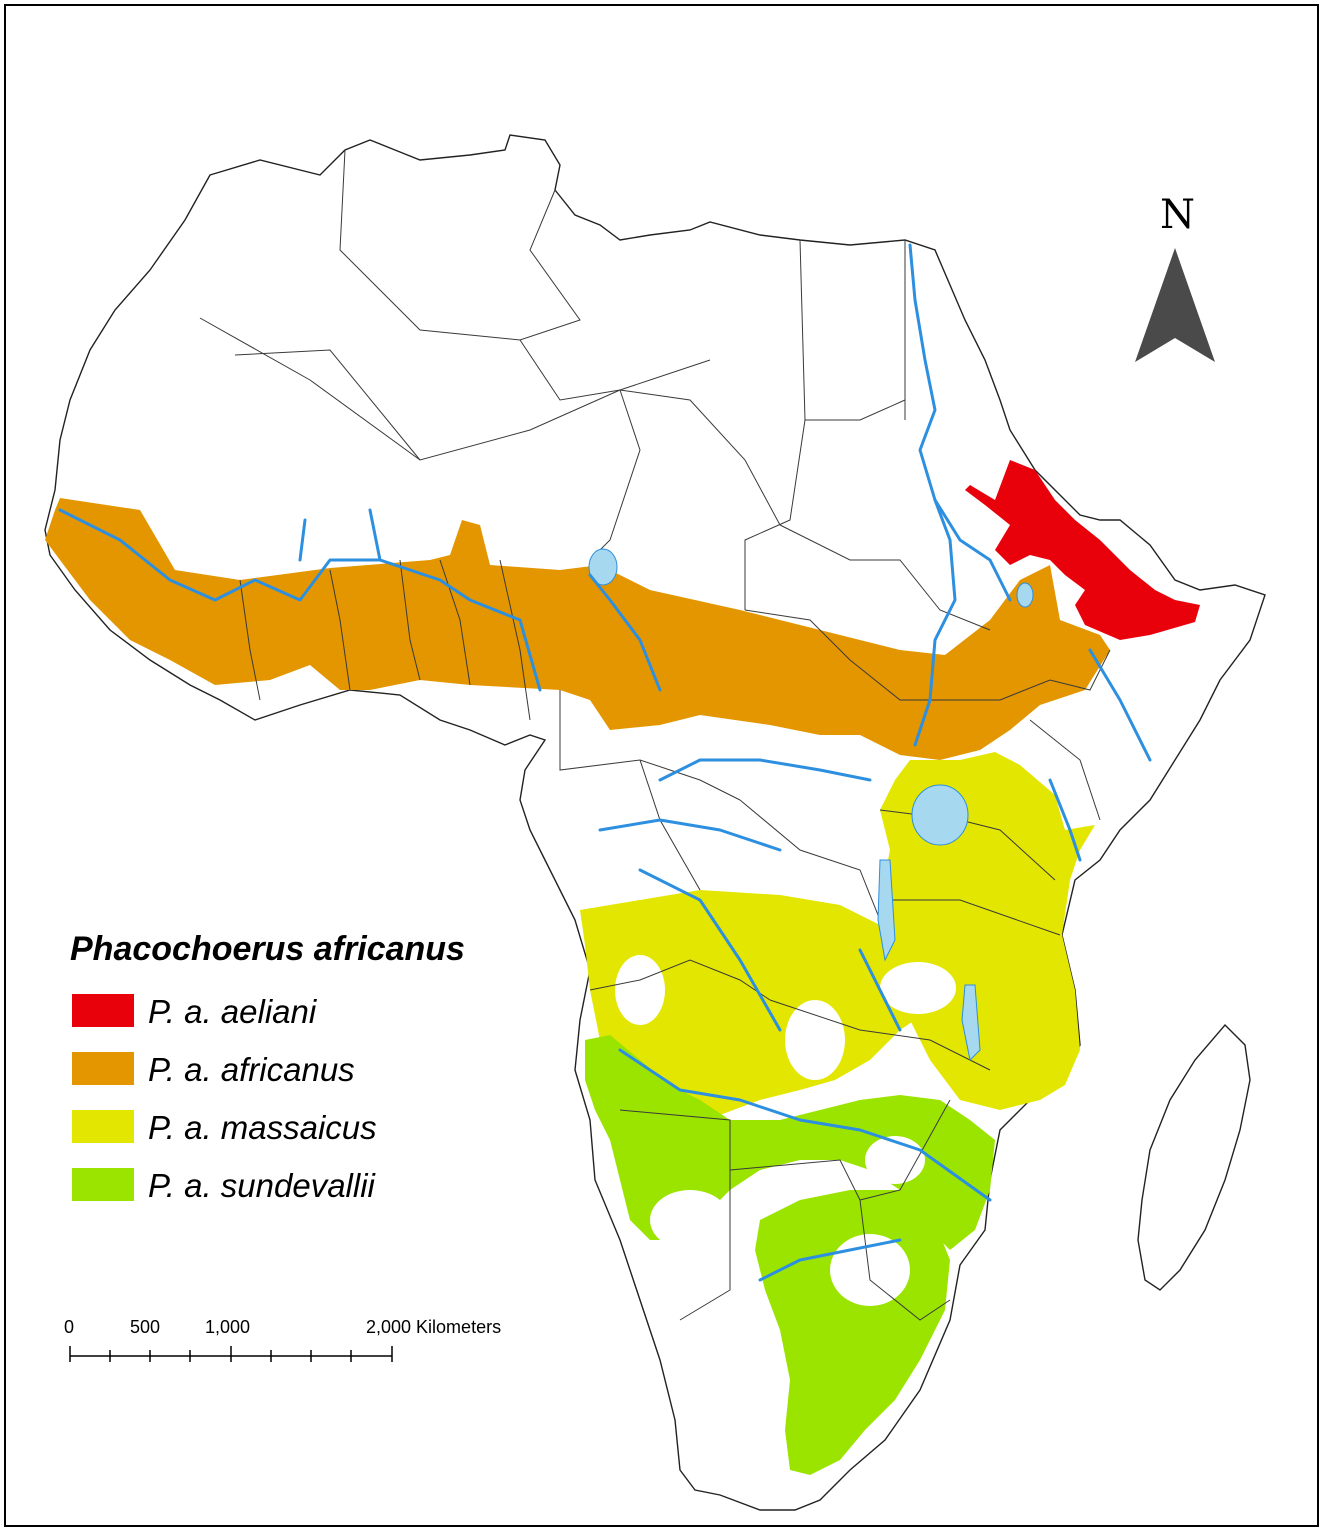 The image size is (1325, 1533). What do you see at coordinates (267, 949) in the screenshot?
I see `legend-title: Phacochoerus africanus` at bounding box center [267, 949].